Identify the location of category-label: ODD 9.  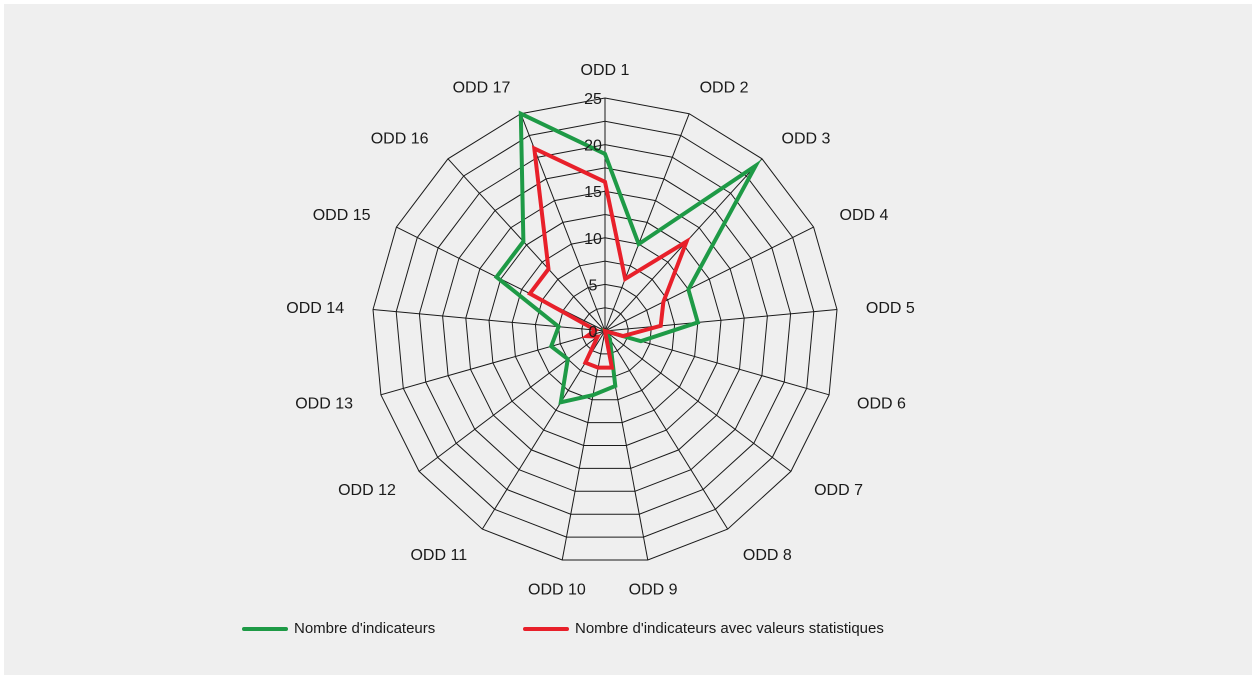
(653, 590).